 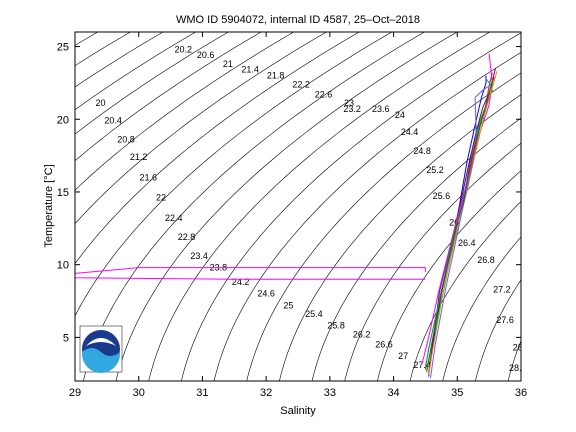 I want to click on density-isoline-label: 23.2, so click(x=352, y=109).